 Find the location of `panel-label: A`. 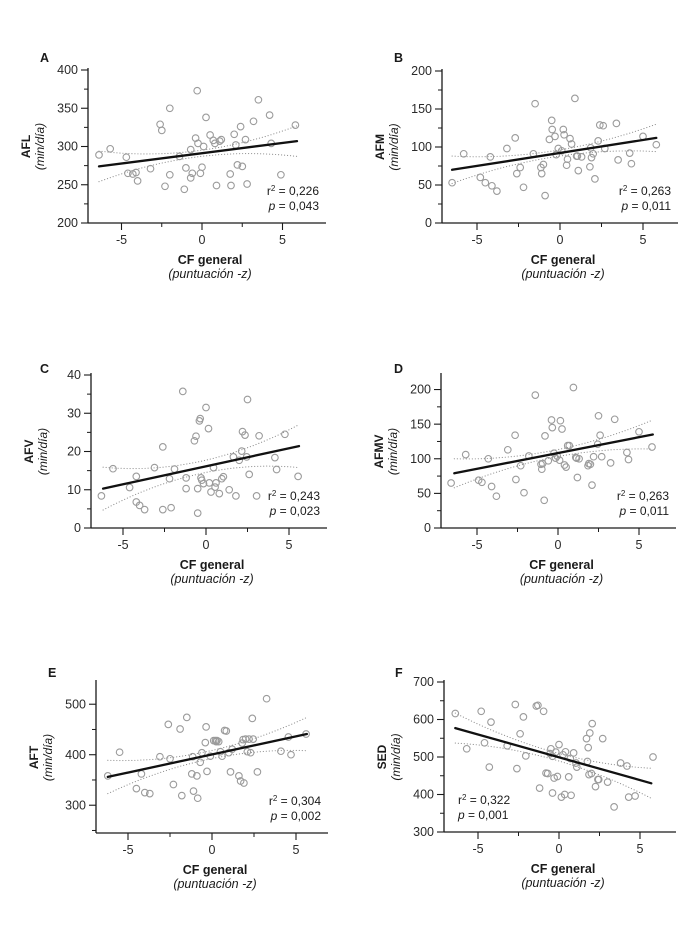

panel-label: A is located at coordinates (44, 58).